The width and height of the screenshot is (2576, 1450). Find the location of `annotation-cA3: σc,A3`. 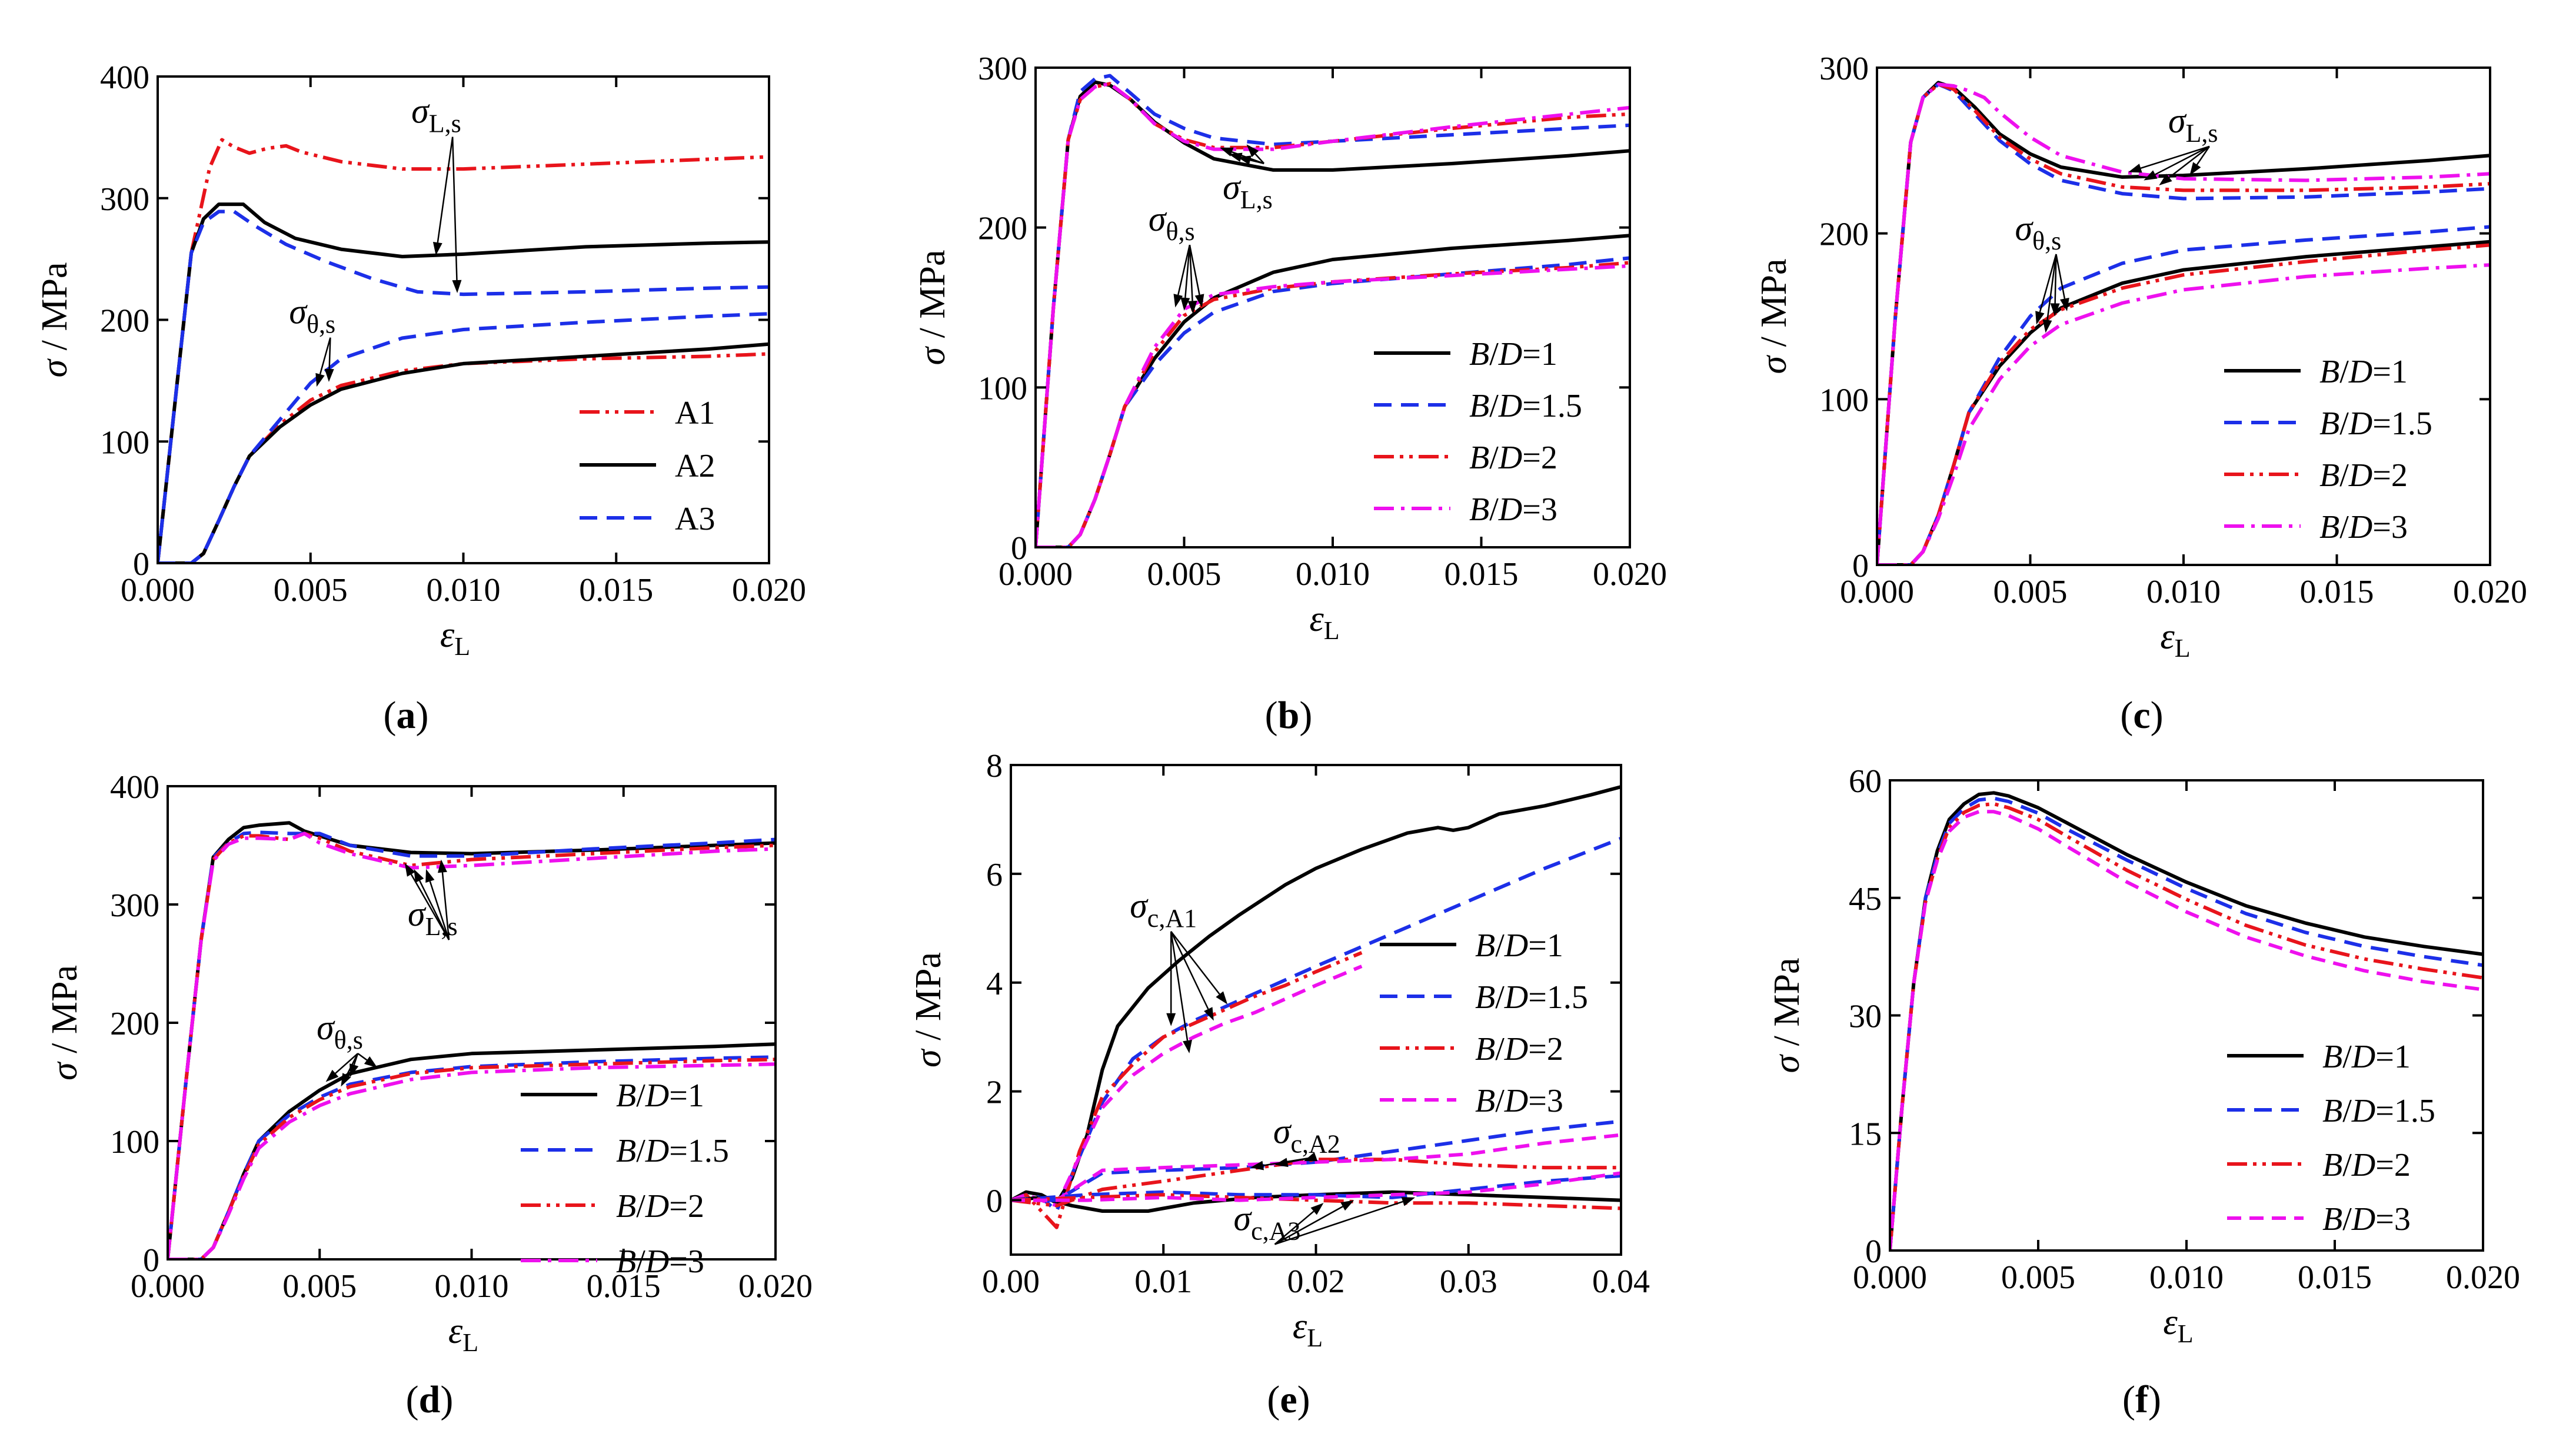

annotation-cA3: σc,A3 is located at coordinates (1325, 1221).